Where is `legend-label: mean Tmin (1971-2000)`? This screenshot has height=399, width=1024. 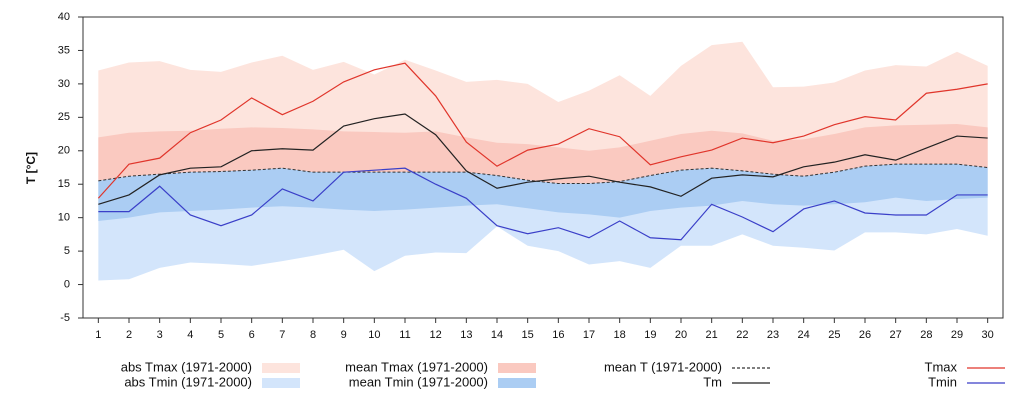
legend-label: mean Tmin (1971-2000) is located at coordinates (418, 381).